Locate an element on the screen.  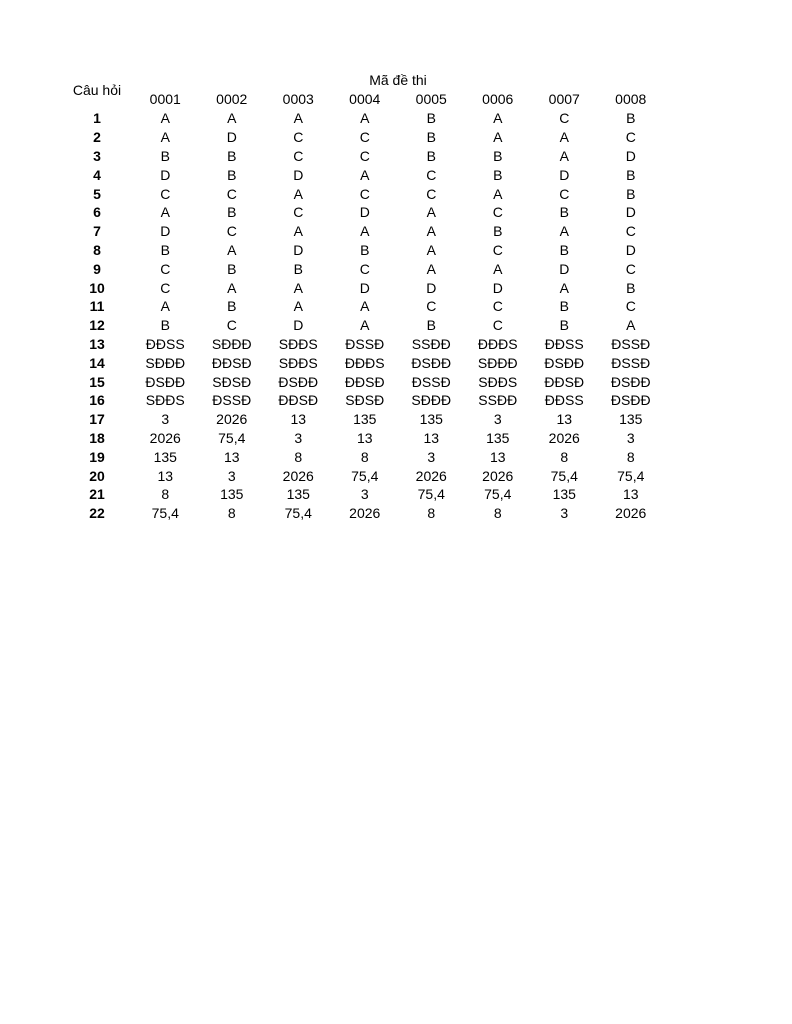
answer-cell: 2026 is located at coordinates (631, 513).